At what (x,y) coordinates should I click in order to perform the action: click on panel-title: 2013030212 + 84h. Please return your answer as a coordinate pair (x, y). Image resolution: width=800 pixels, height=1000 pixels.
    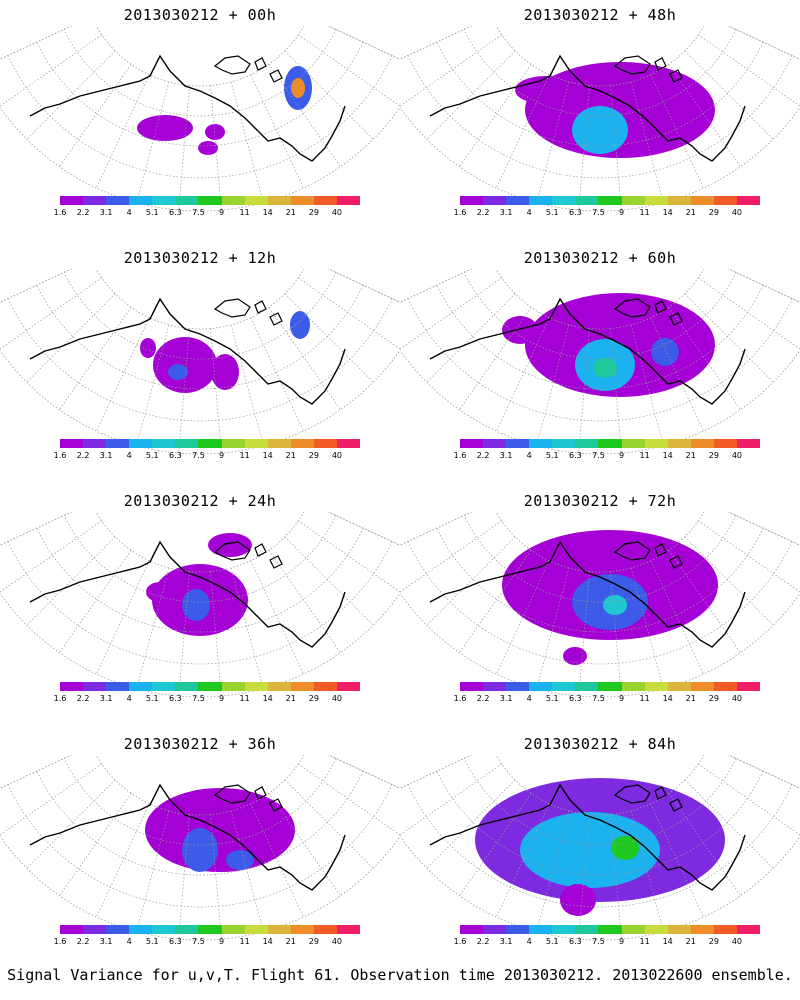
    Looking at the image, I should click on (600, 744).